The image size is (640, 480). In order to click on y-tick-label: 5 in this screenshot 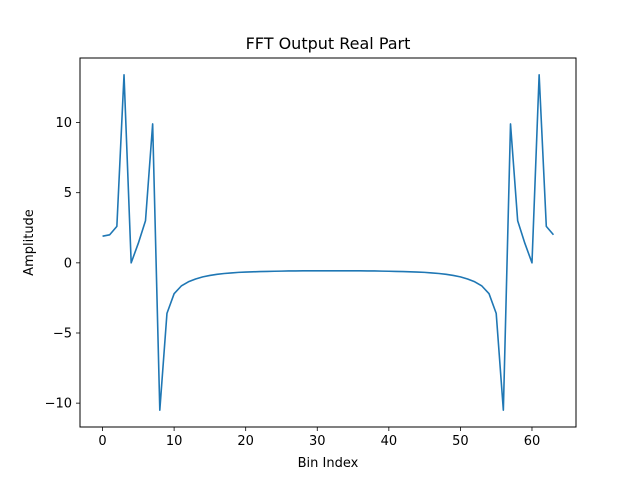, I will do `click(68, 193)`.